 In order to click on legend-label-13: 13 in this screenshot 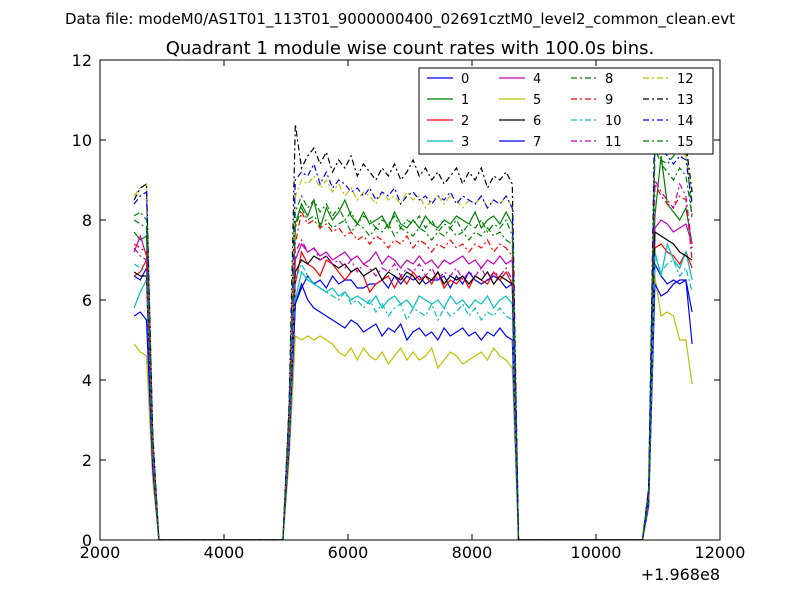, I will do `click(685, 100)`.